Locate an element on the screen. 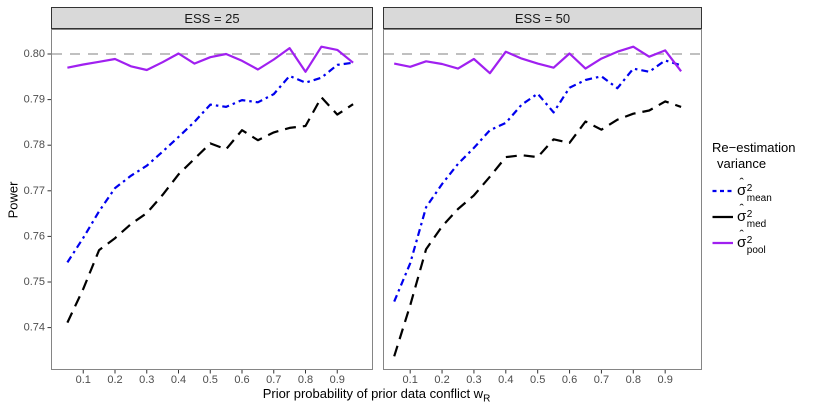 This screenshot has width=830, height=415. legend-items: σ ˆ 2 mean σ ˆ 2 med σ ˆ 2 pool is located at coordinates (770, 215).